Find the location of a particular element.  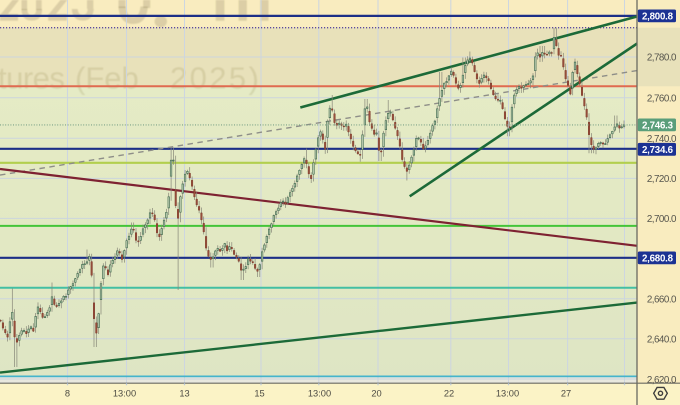

svg-text: 2,780.0 is located at coordinates (662, 58).